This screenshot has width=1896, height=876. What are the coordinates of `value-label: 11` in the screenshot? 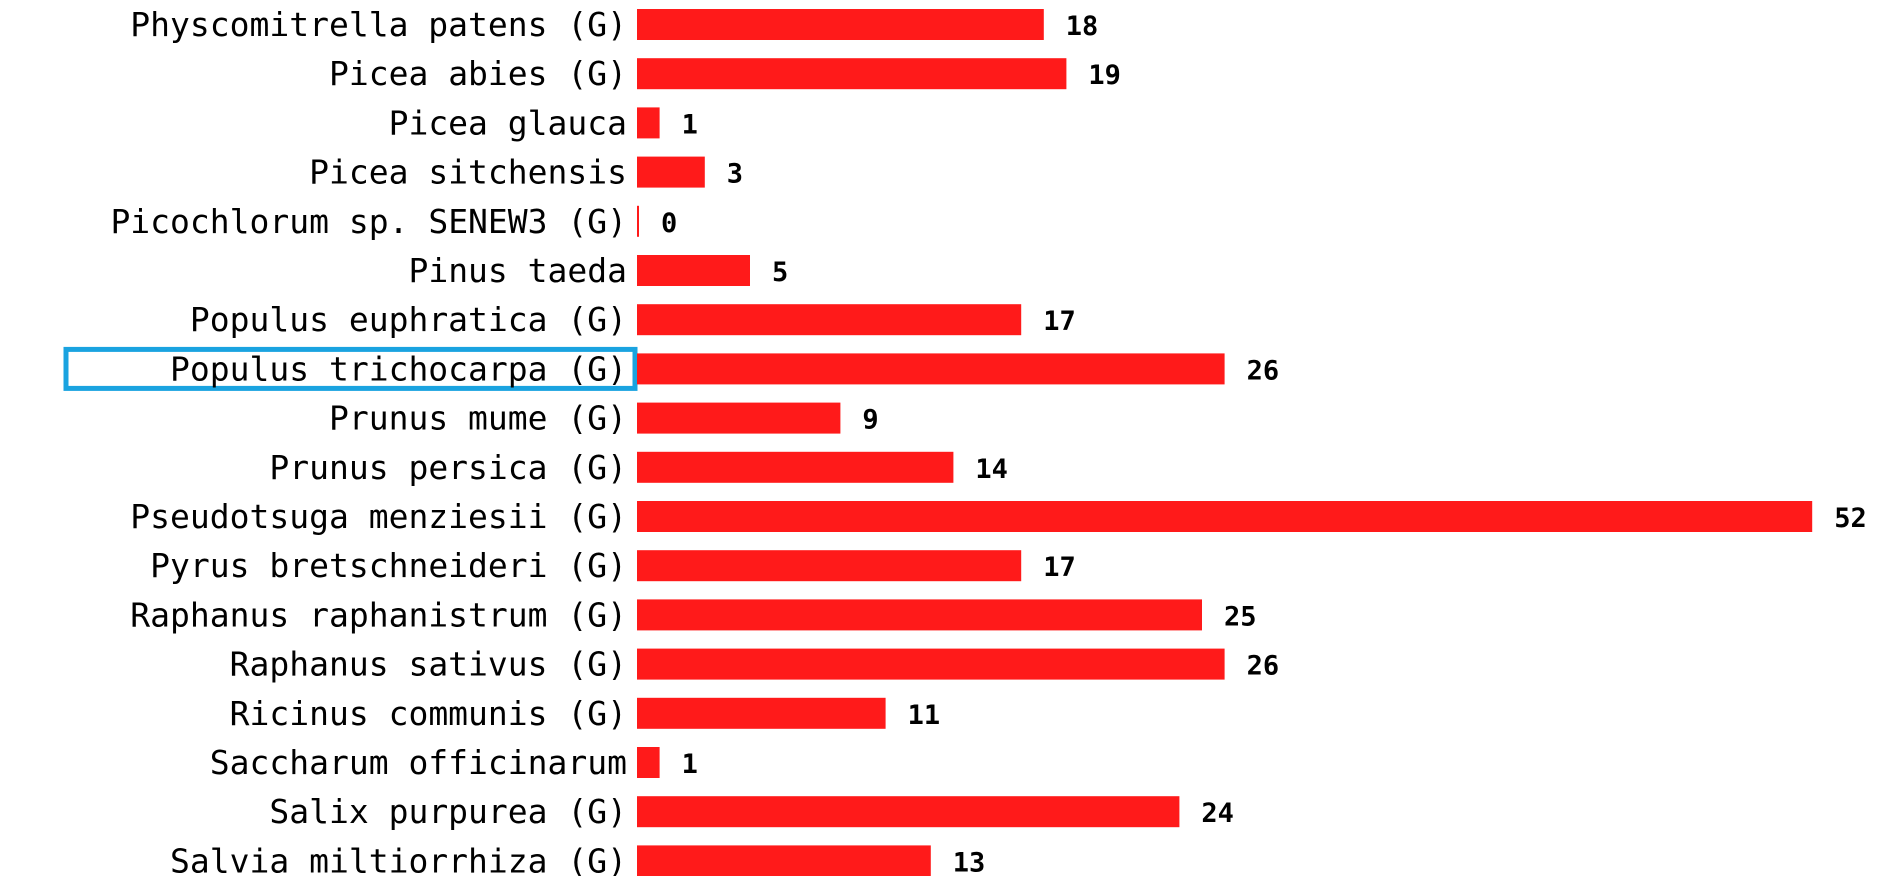 It's located at (924, 715).